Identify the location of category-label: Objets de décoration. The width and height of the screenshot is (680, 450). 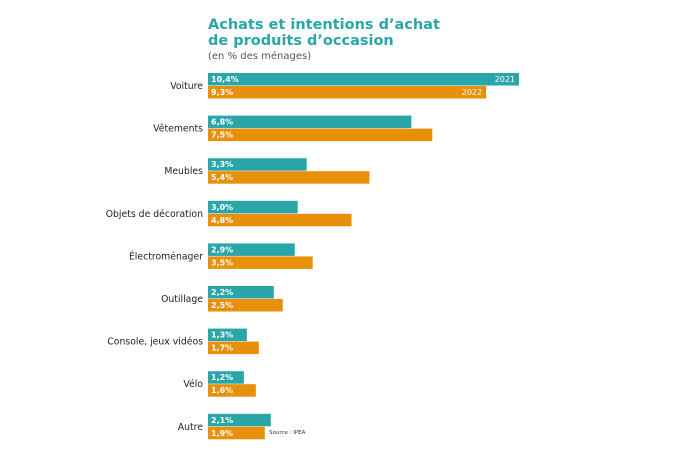
(154, 214).